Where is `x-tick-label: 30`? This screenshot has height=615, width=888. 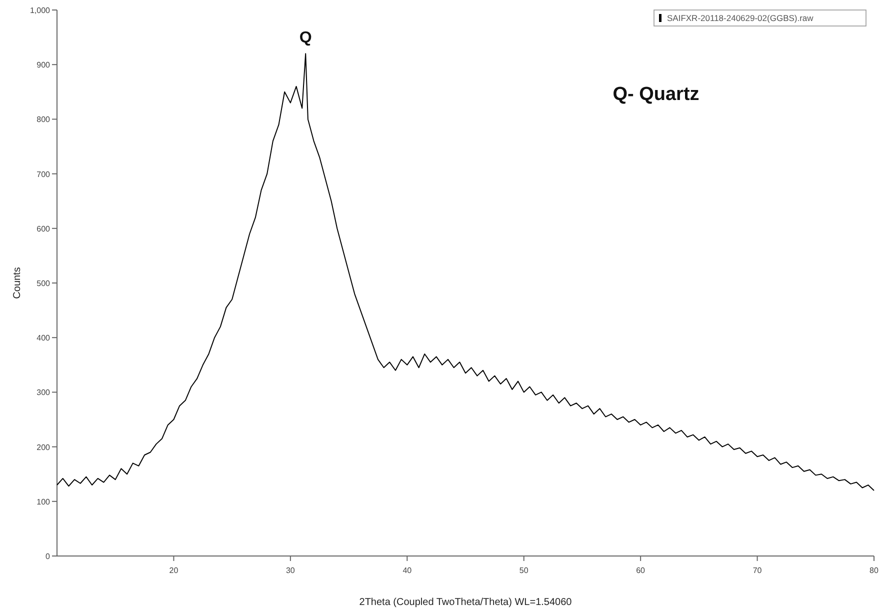
x-tick-label: 30 is located at coordinates (291, 570).